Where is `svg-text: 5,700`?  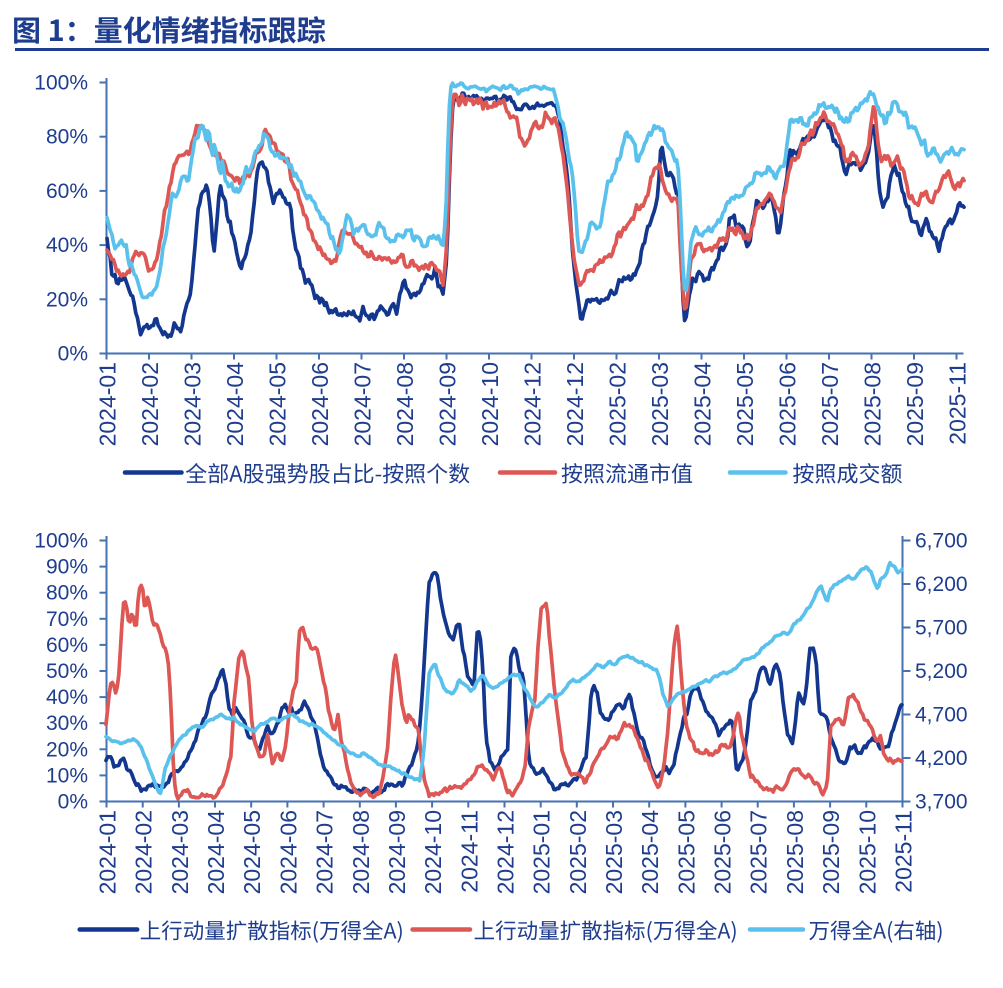 svg-text: 5,700 is located at coordinates (941, 628).